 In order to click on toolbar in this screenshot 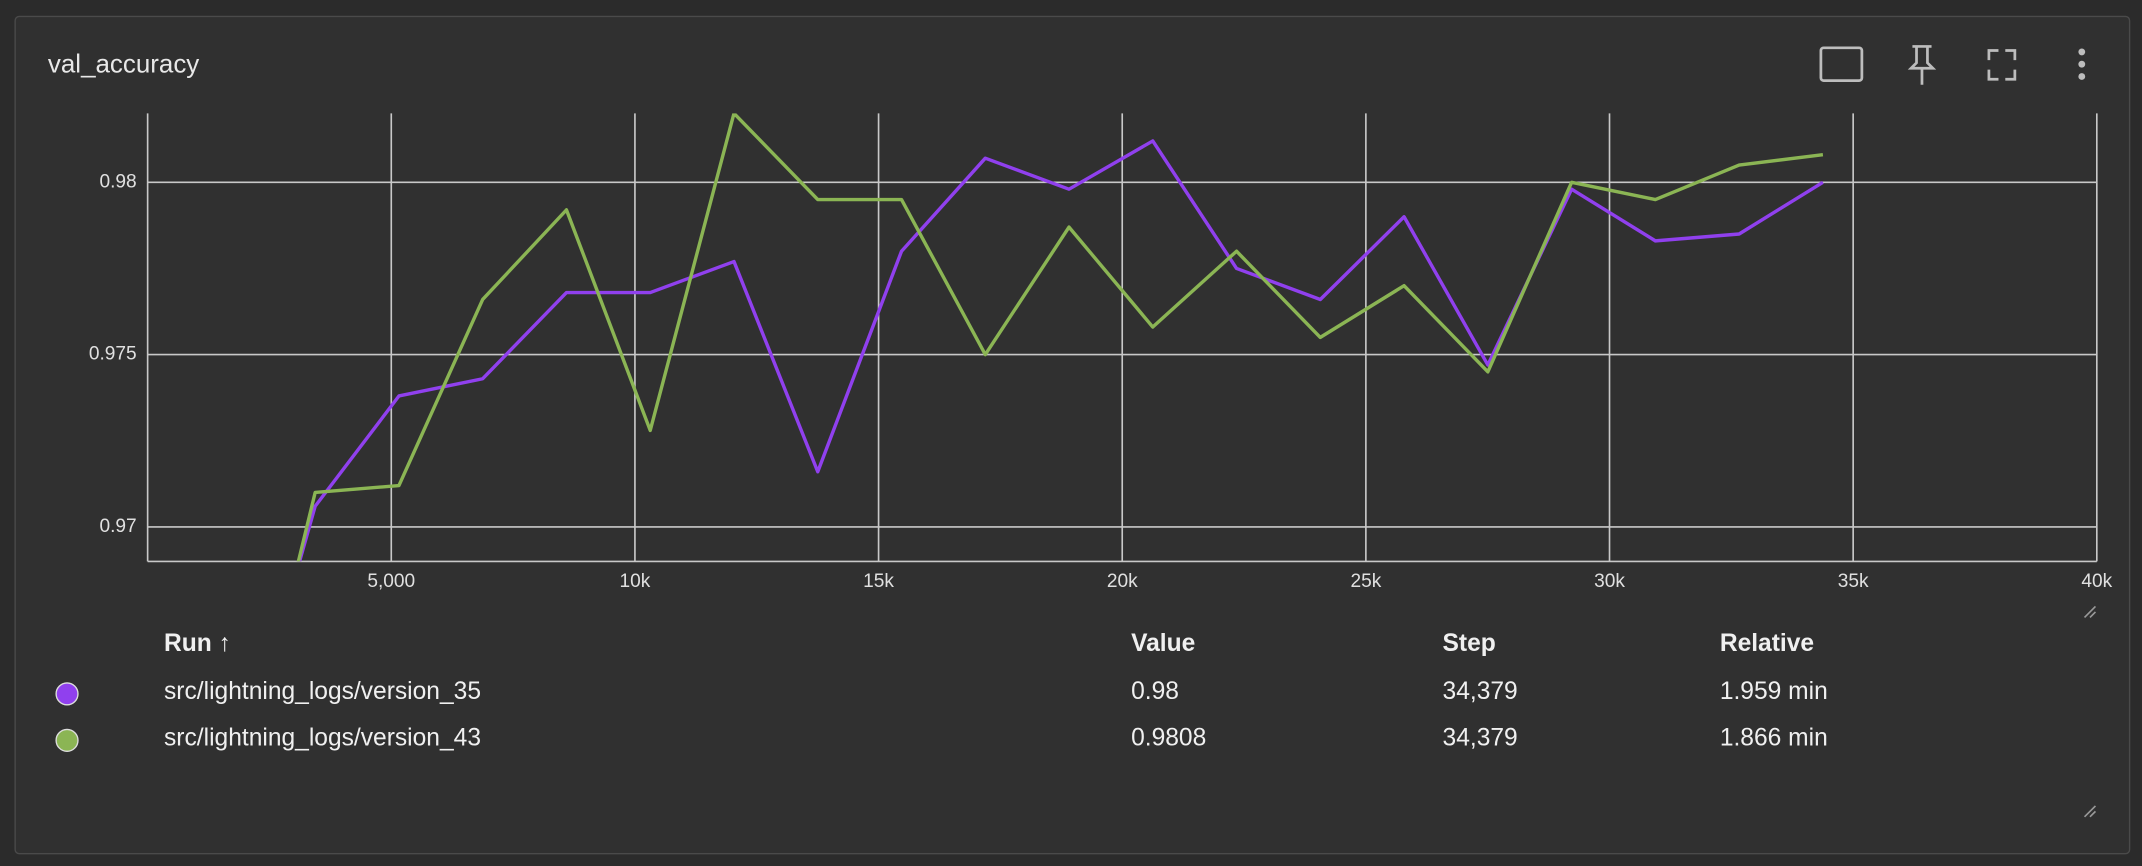, I will do `click(1918, 65)`.